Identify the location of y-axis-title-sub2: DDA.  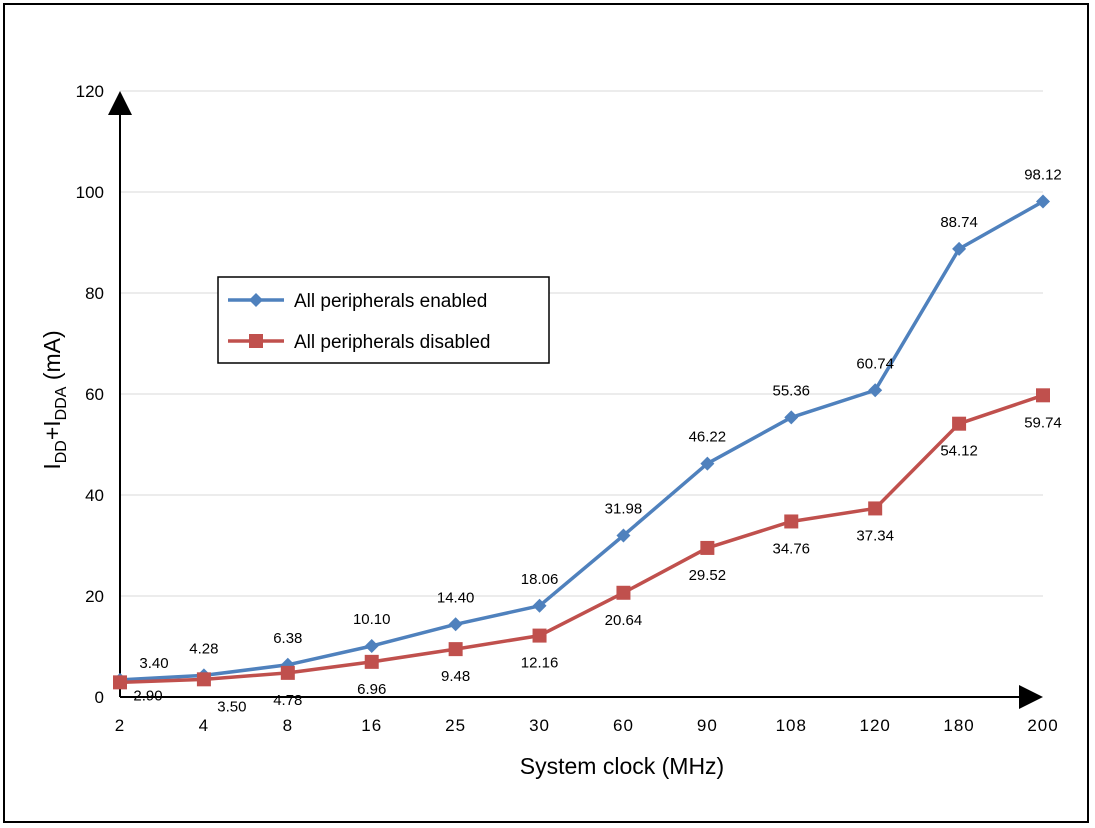
(61, 403).